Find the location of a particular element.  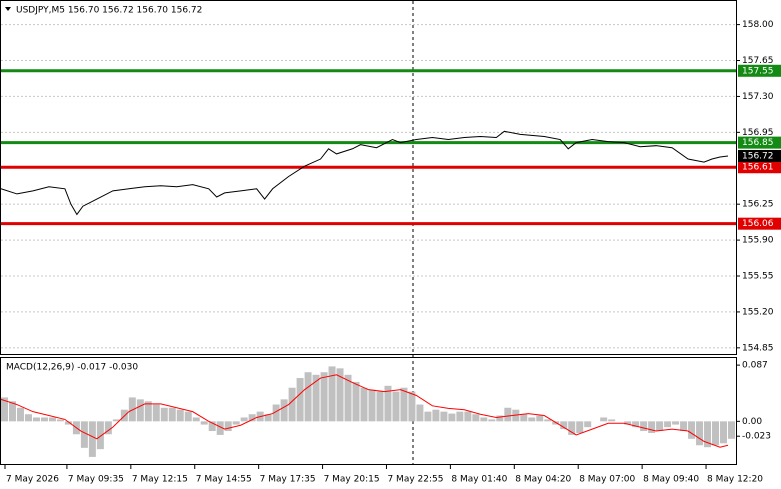

x-tick-label: 8 May 12:20 is located at coordinates (735, 480).